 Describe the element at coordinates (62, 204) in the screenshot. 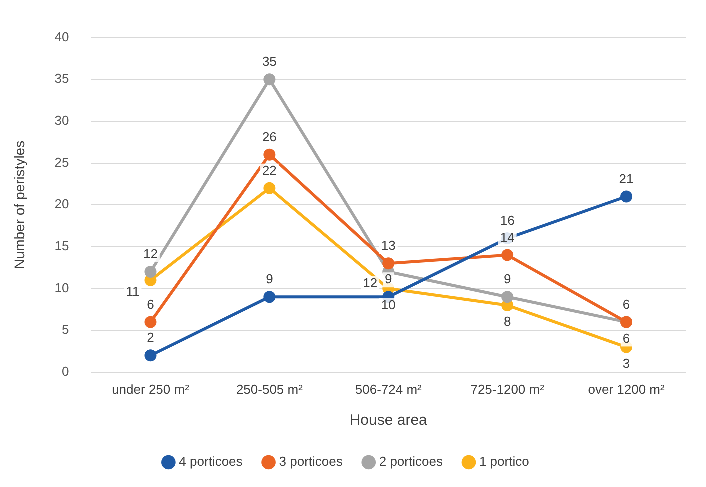

I see `y-tick-label: 20` at that location.